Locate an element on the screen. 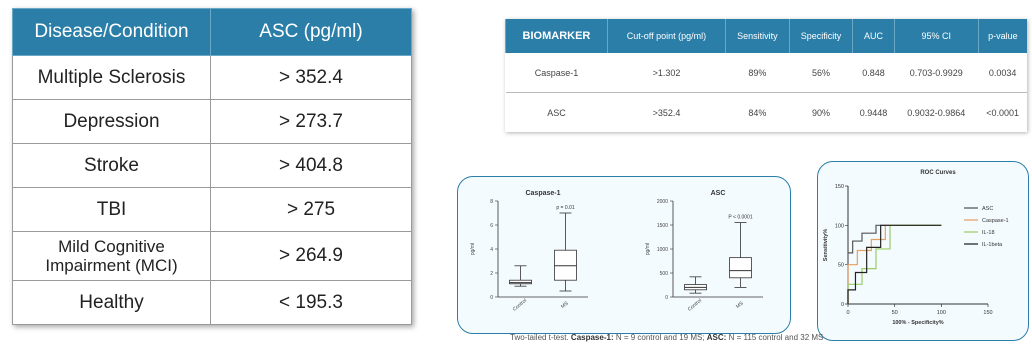 Image resolution: width=1032 pixels, height=349 pixels. roc-series-line is located at coordinates (894, 264).